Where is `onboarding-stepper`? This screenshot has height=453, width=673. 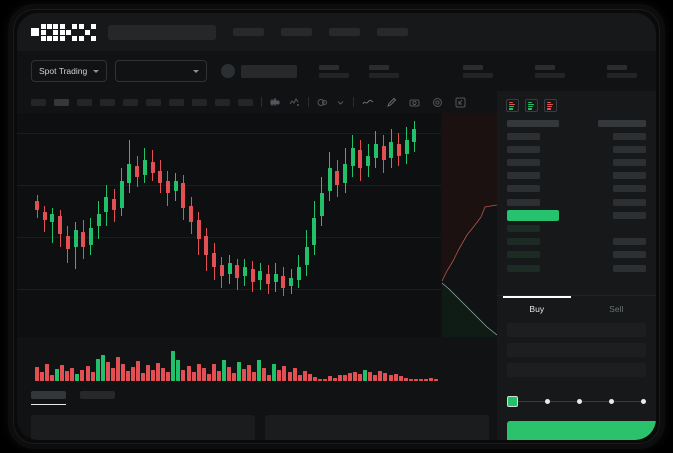
onboarding-stepper is located at coordinates (576, 401).